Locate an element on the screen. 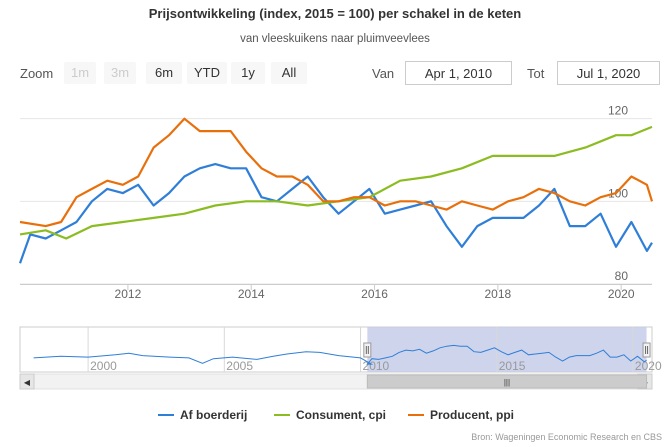 The width and height of the screenshot is (670, 447). y-tick-label: 120 is located at coordinates (618, 111).